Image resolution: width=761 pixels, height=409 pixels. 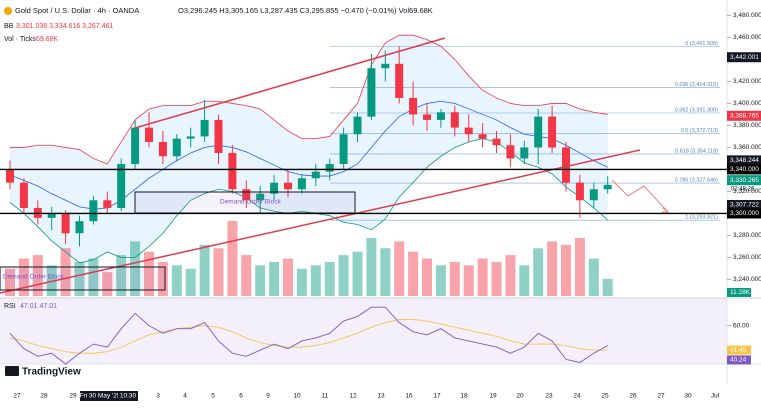 I want to click on rsi-tick-label: 60.00, so click(x=741, y=325).